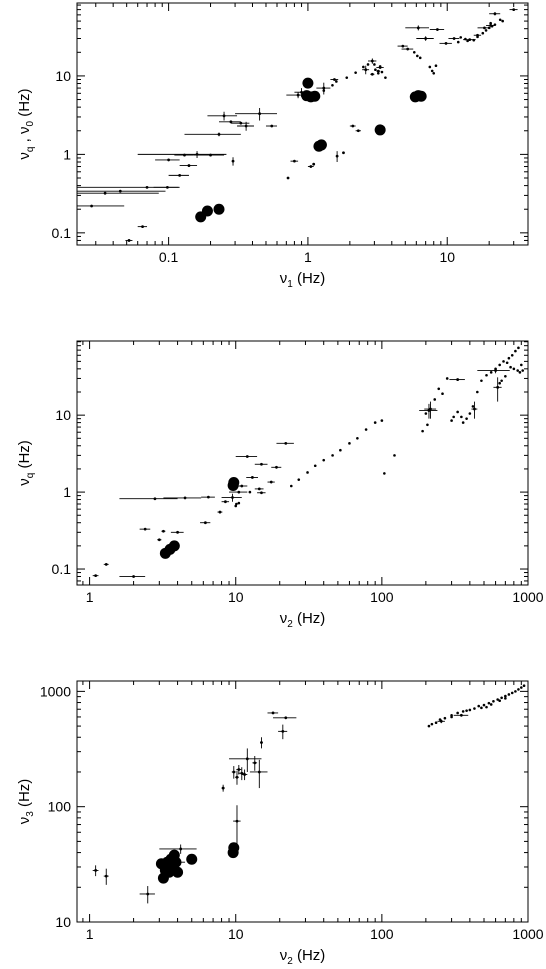 Image resolution: width=546 pixels, height=969 pixels. I want to click on y-axis-label: νq (Hz), so click(26, 463).